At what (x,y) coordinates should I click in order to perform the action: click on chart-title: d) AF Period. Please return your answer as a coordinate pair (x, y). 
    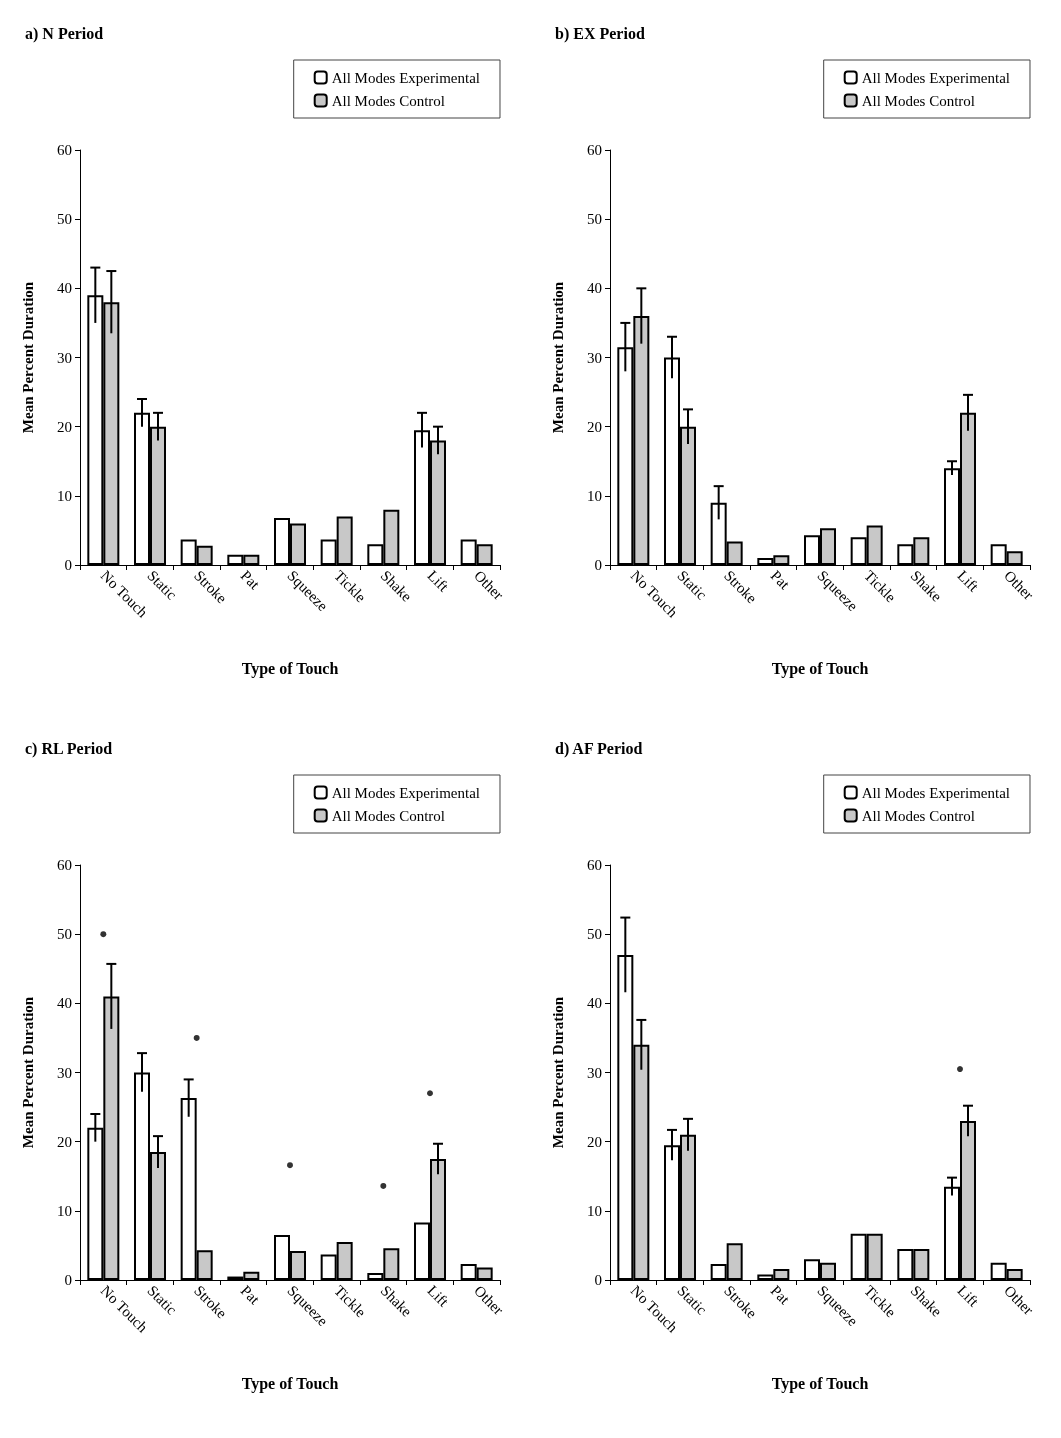
    Looking at the image, I should click on (599, 748).